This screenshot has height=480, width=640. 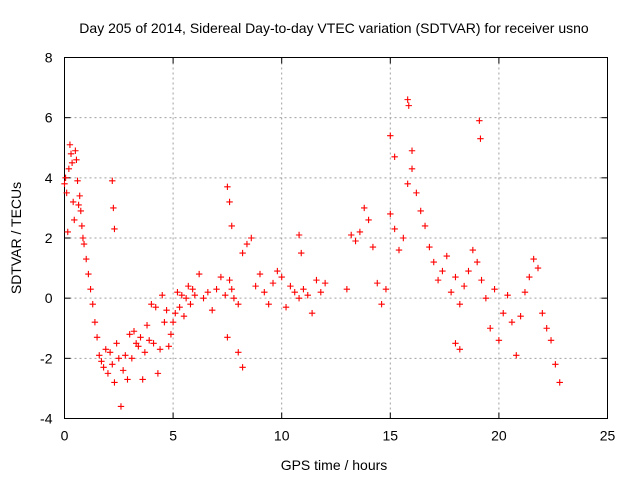 What do you see at coordinates (46, 419) in the screenshot?
I see `y-tick-label: -4` at bounding box center [46, 419].